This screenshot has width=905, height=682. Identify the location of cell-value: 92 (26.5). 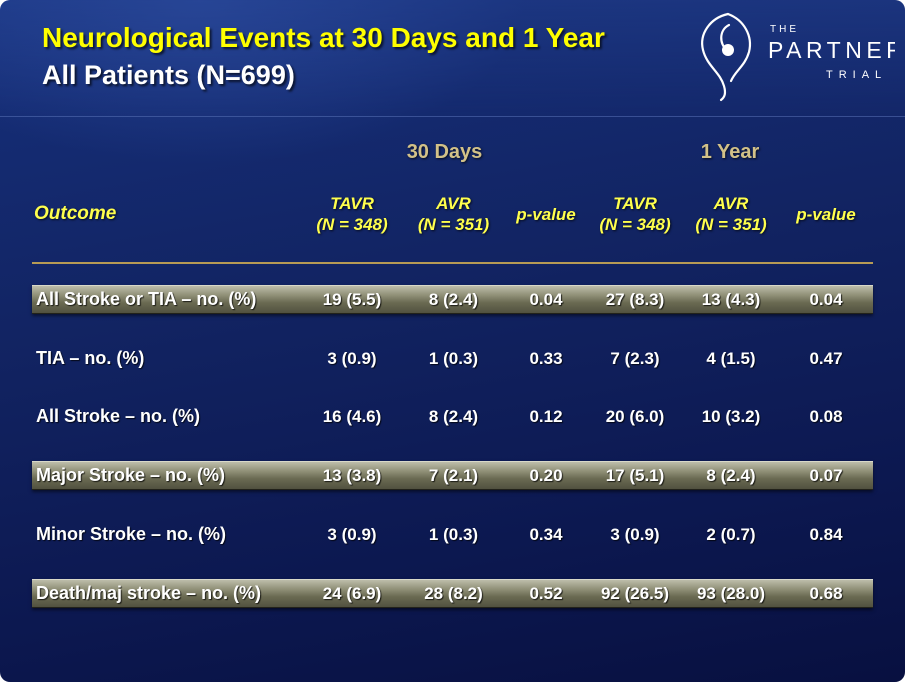
(635, 593).